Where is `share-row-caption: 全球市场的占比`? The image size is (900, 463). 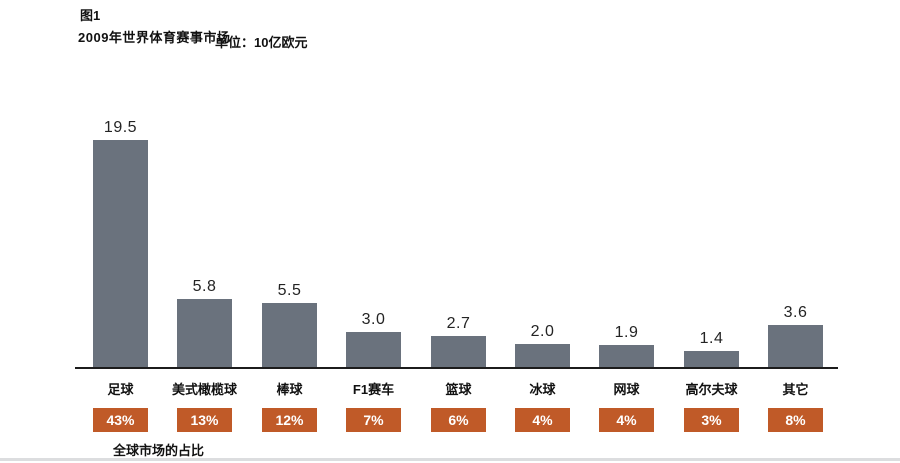
share-row-caption: 全球市场的占比 is located at coordinates (159, 450).